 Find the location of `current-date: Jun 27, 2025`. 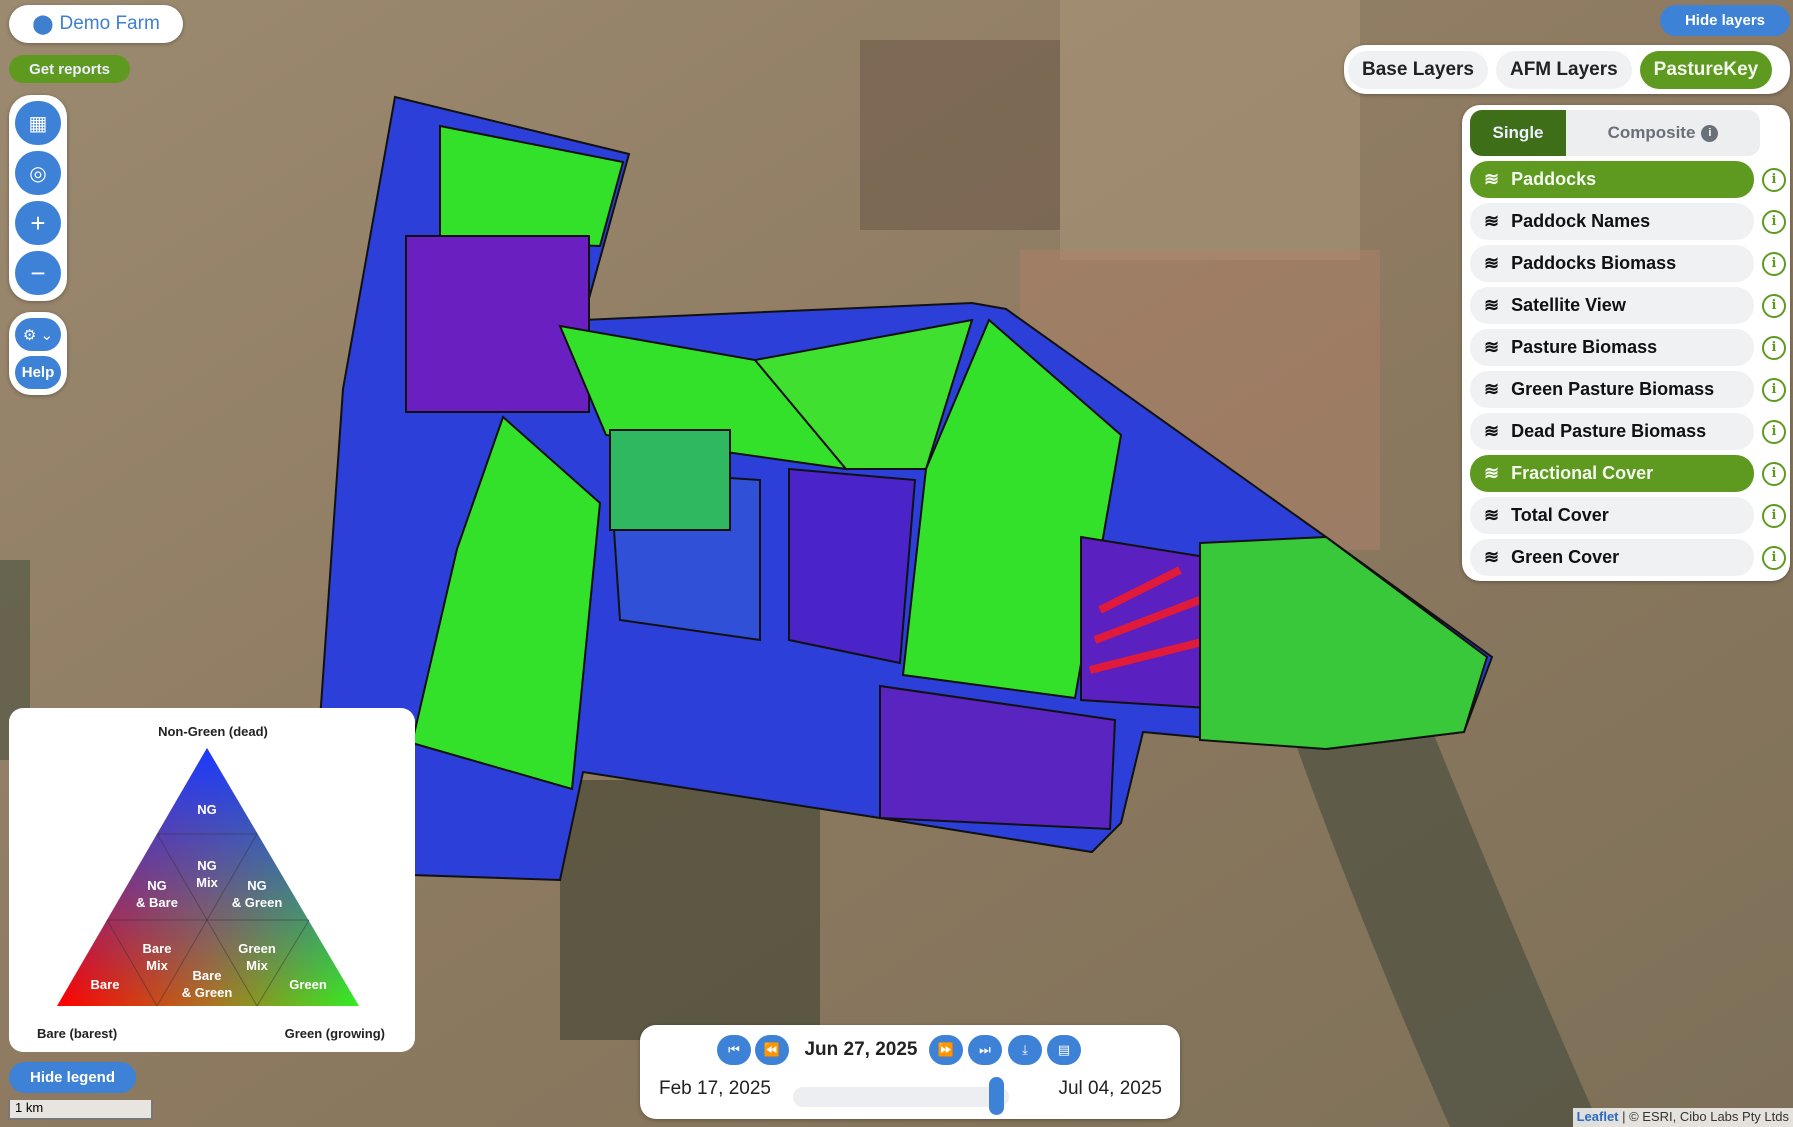

current-date: Jun 27, 2025 is located at coordinates (861, 1049).